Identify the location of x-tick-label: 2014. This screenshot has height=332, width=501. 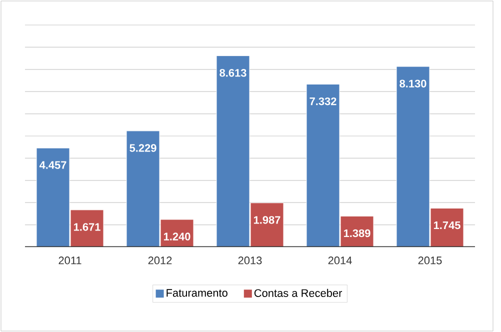
(340, 260).